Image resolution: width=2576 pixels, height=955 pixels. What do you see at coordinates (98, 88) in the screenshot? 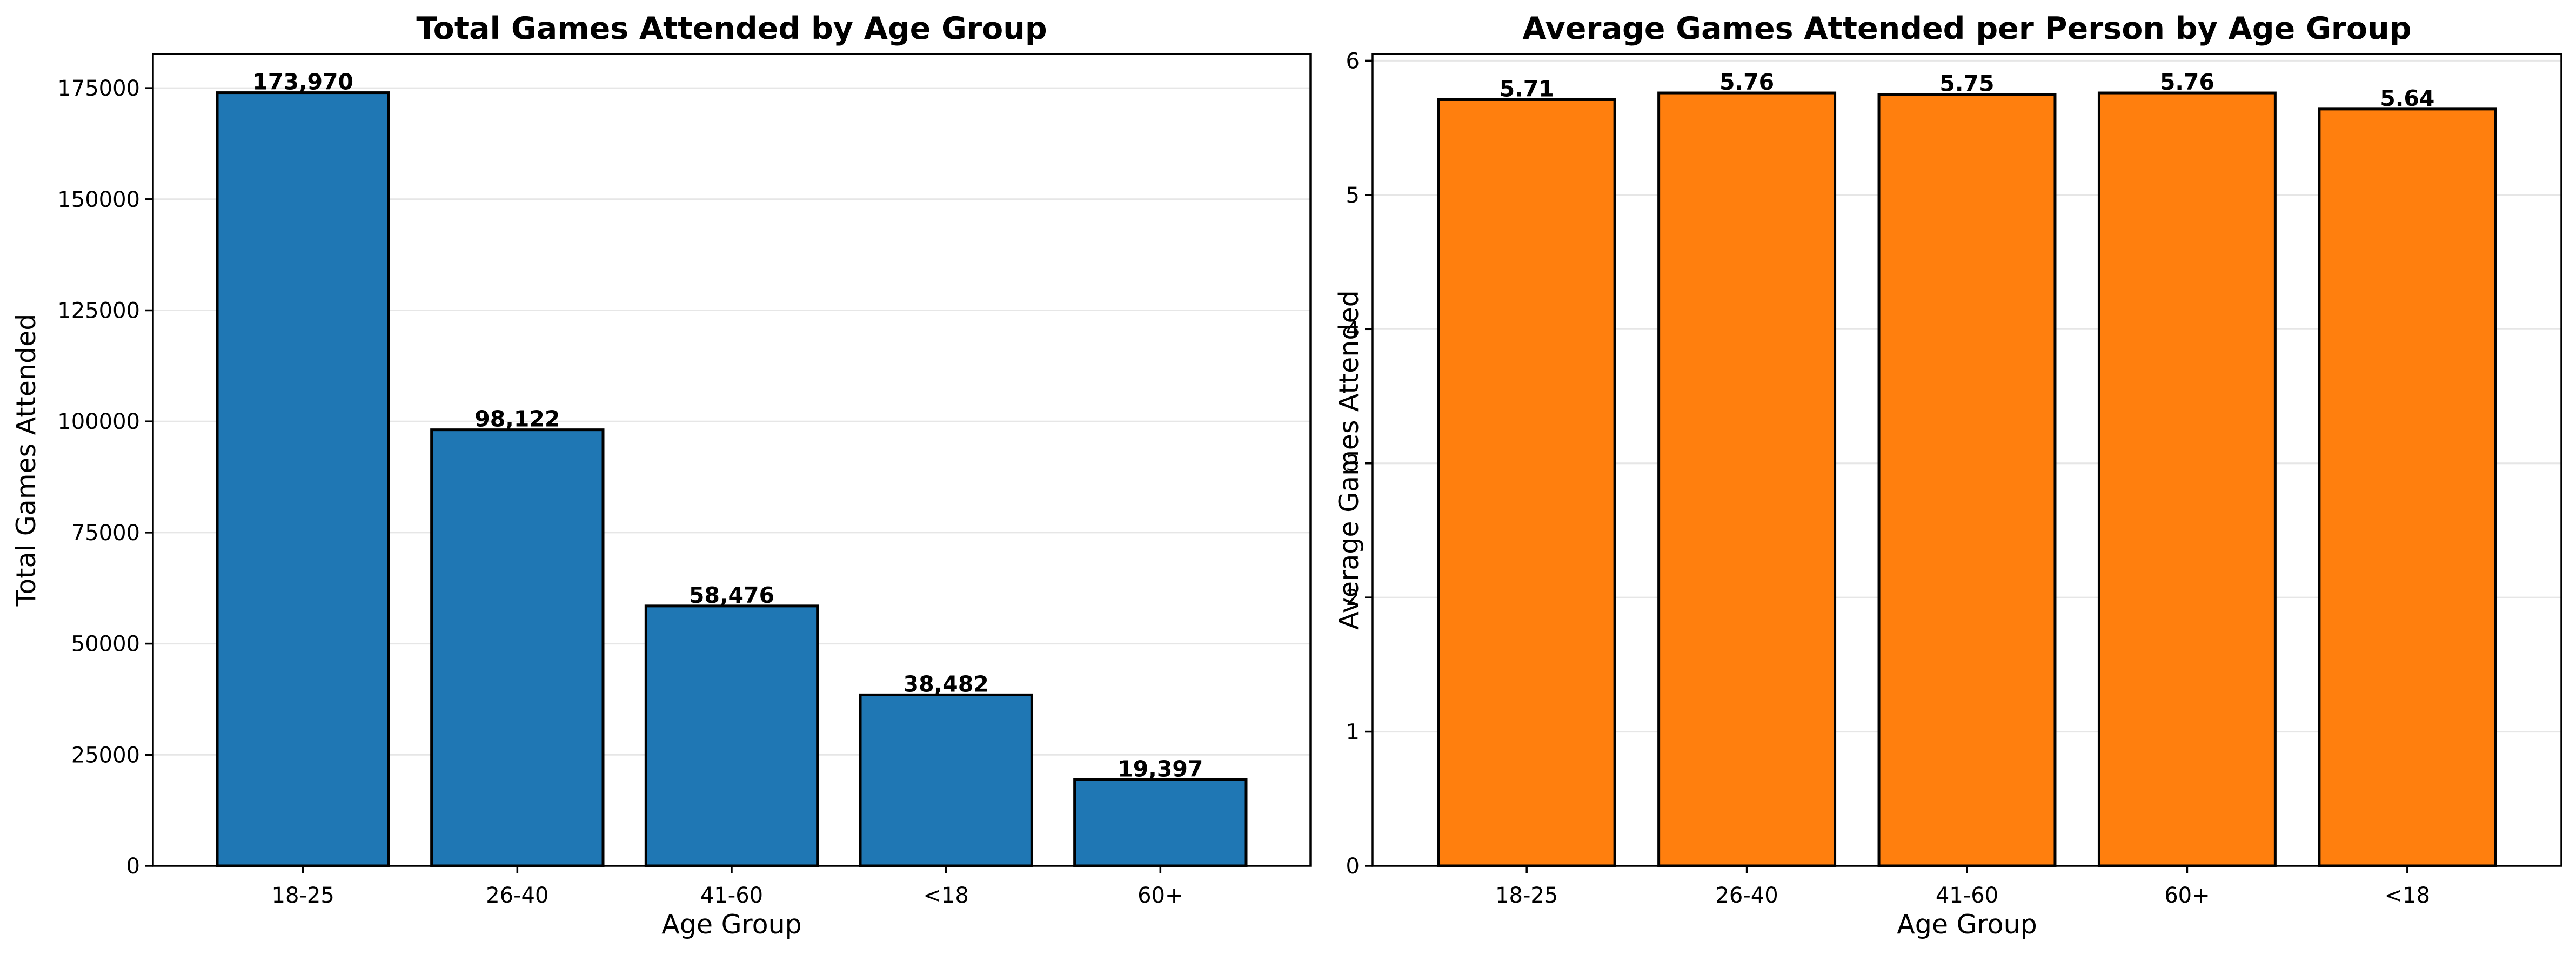
I see `y-tick-label: 175000` at bounding box center [98, 88].